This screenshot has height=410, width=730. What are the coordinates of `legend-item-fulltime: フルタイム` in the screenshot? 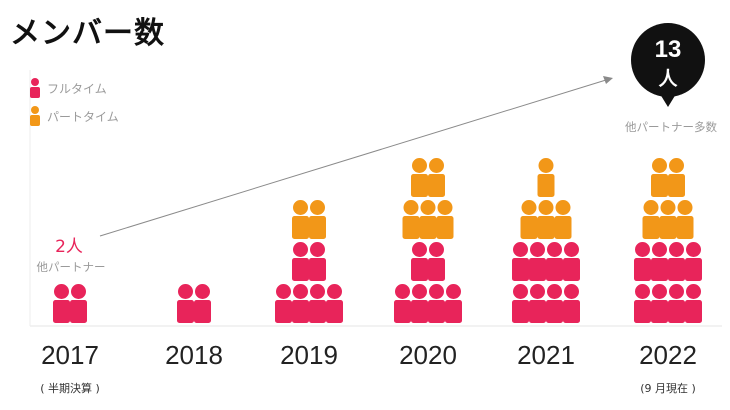 It's located at (68, 88).